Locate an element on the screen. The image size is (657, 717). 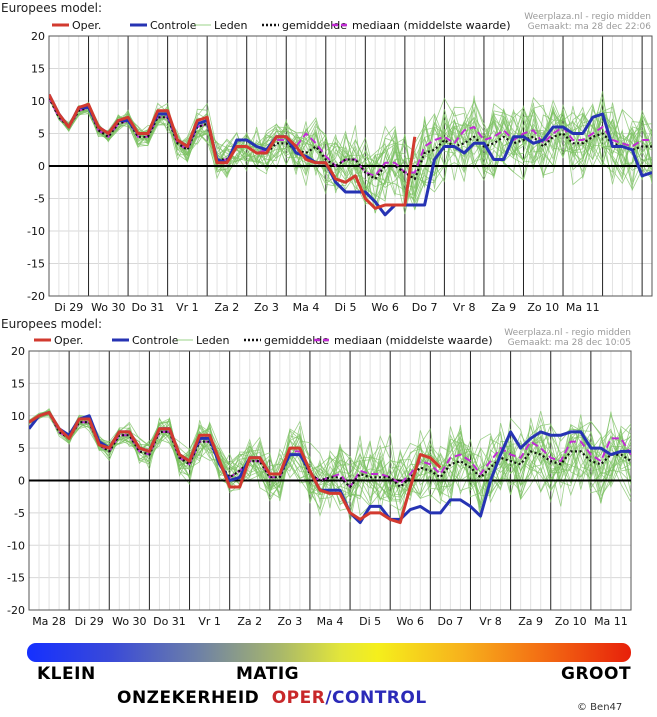
x-tick-label: Ma 28 is located at coordinates (49, 621).